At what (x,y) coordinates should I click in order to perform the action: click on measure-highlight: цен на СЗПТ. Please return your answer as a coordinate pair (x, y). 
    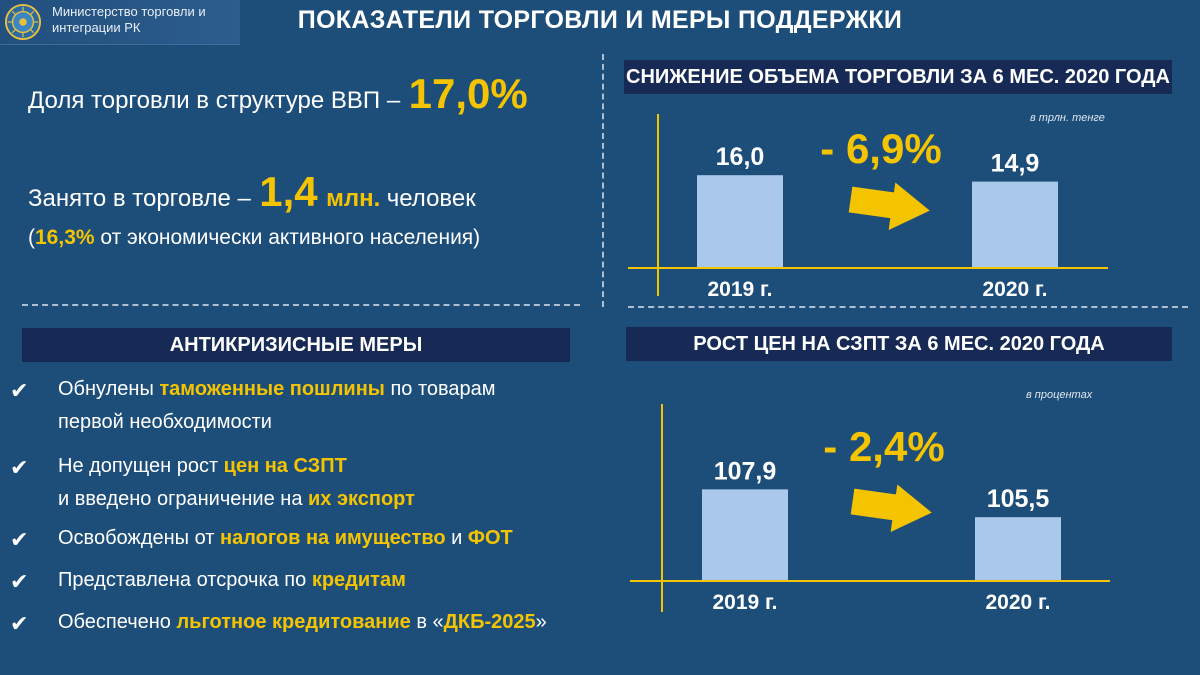
    Looking at the image, I should click on (285, 466).